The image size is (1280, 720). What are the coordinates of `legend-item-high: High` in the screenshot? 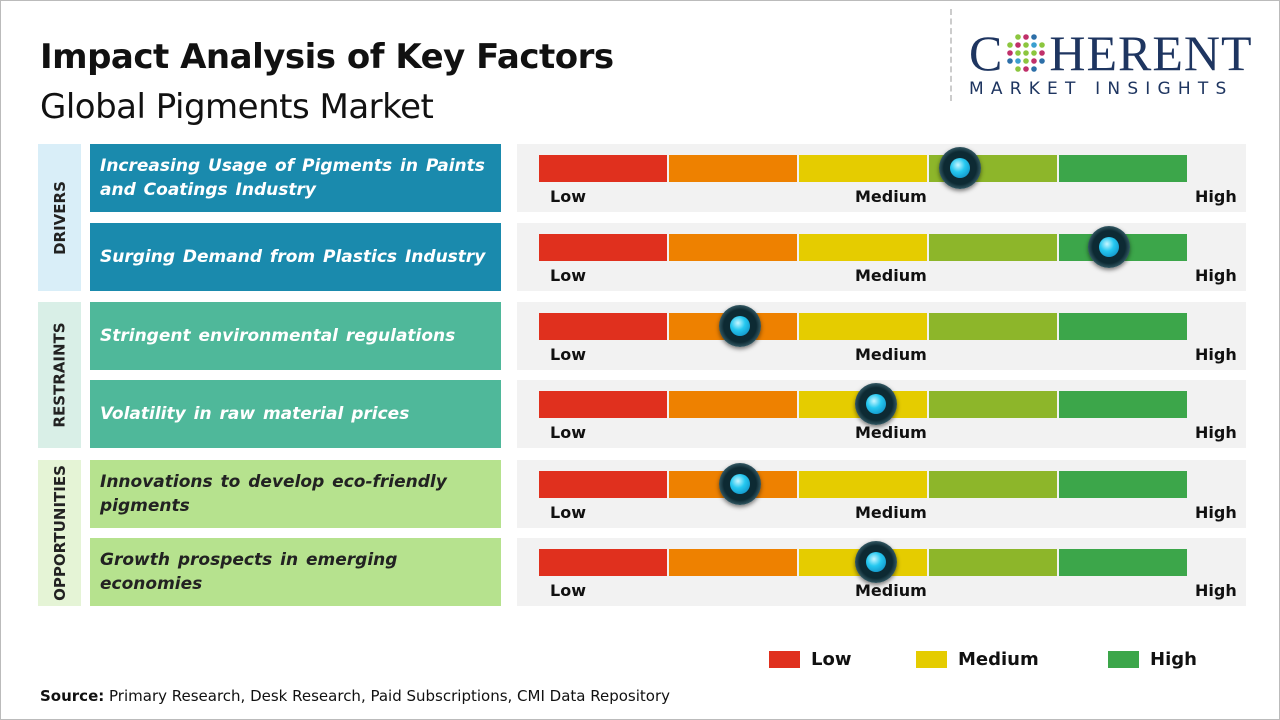 It's located at (1152, 659).